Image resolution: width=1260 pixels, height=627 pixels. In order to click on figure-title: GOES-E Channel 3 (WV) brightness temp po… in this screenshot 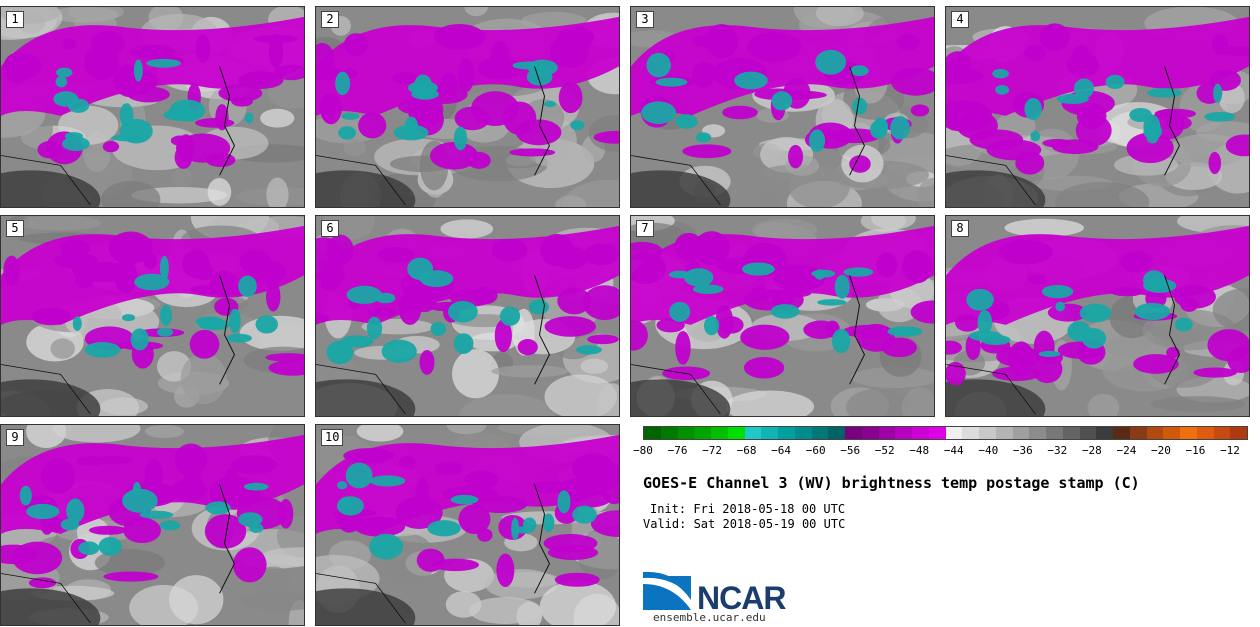, I will do `click(891, 483)`.